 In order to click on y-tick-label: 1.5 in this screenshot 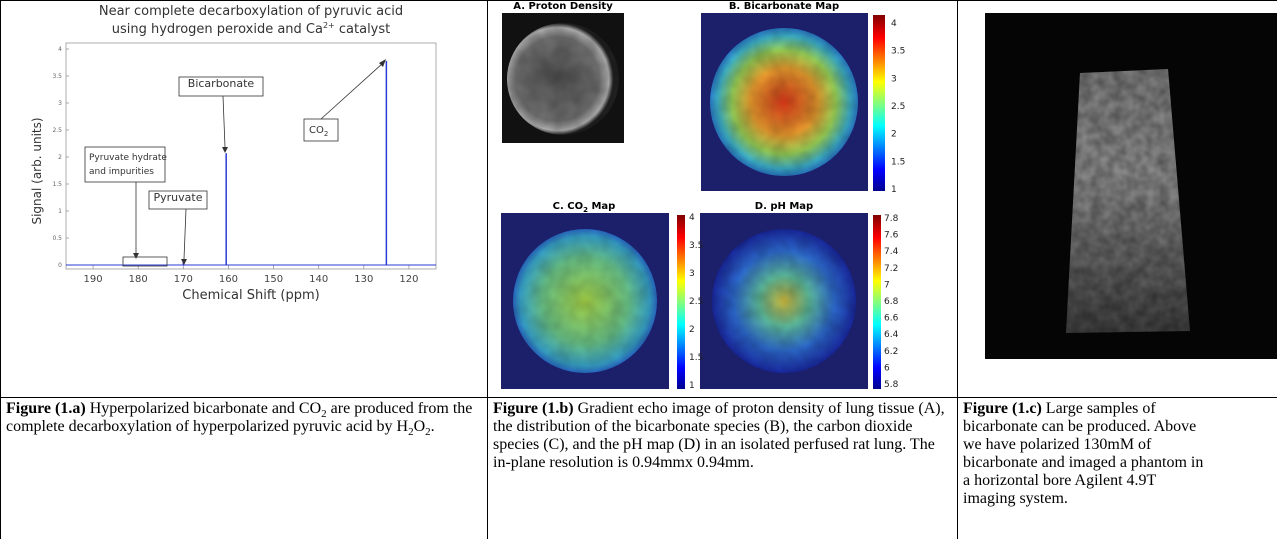, I will do `click(57, 184)`.